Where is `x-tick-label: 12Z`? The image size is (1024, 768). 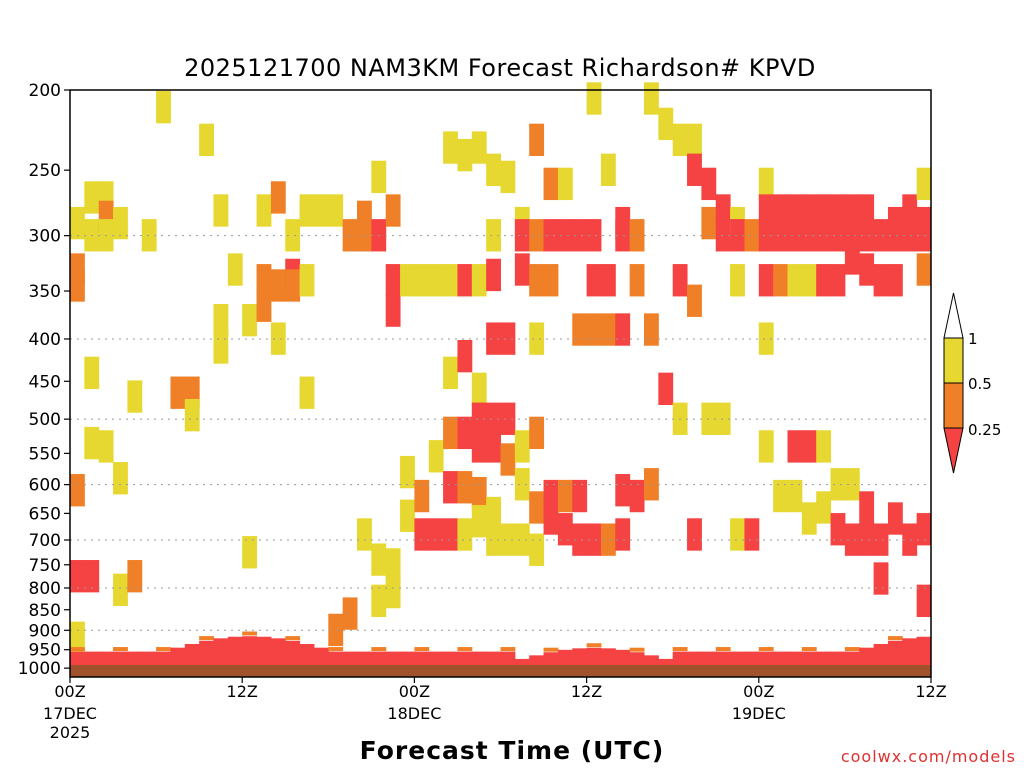
x-tick-label: 12Z is located at coordinates (930, 691).